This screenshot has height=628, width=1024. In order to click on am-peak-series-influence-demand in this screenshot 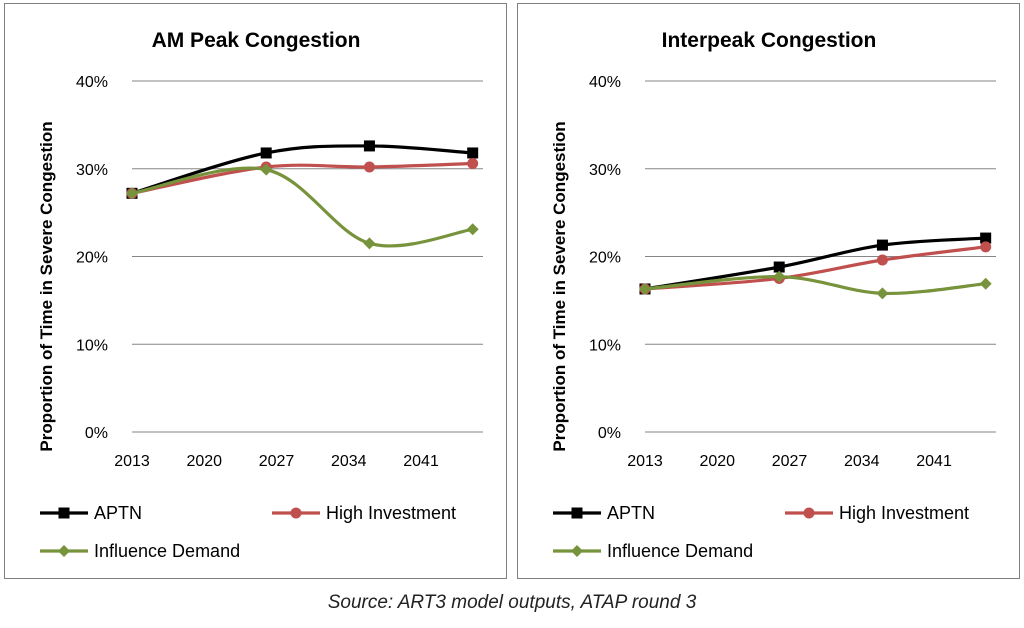, I will do `click(302, 206)`.